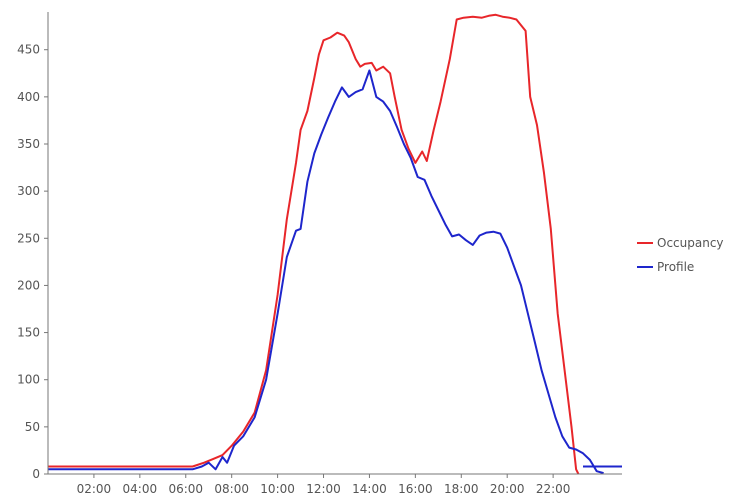  What do you see at coordinates (140, 489) in the screenshot?
I see `x-tick-label: 04:00` at bounding box center [140, 489].